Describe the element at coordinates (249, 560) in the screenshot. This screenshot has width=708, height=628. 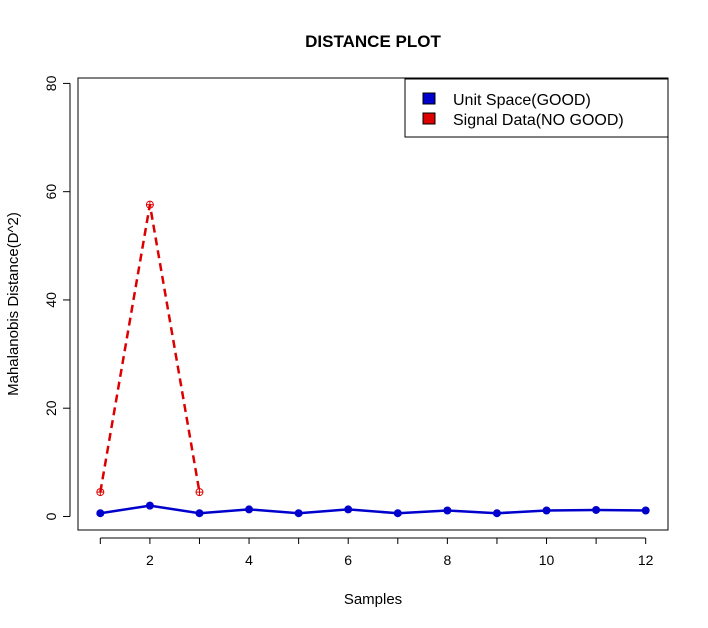
I see `x-tick-label: 4` at that location.